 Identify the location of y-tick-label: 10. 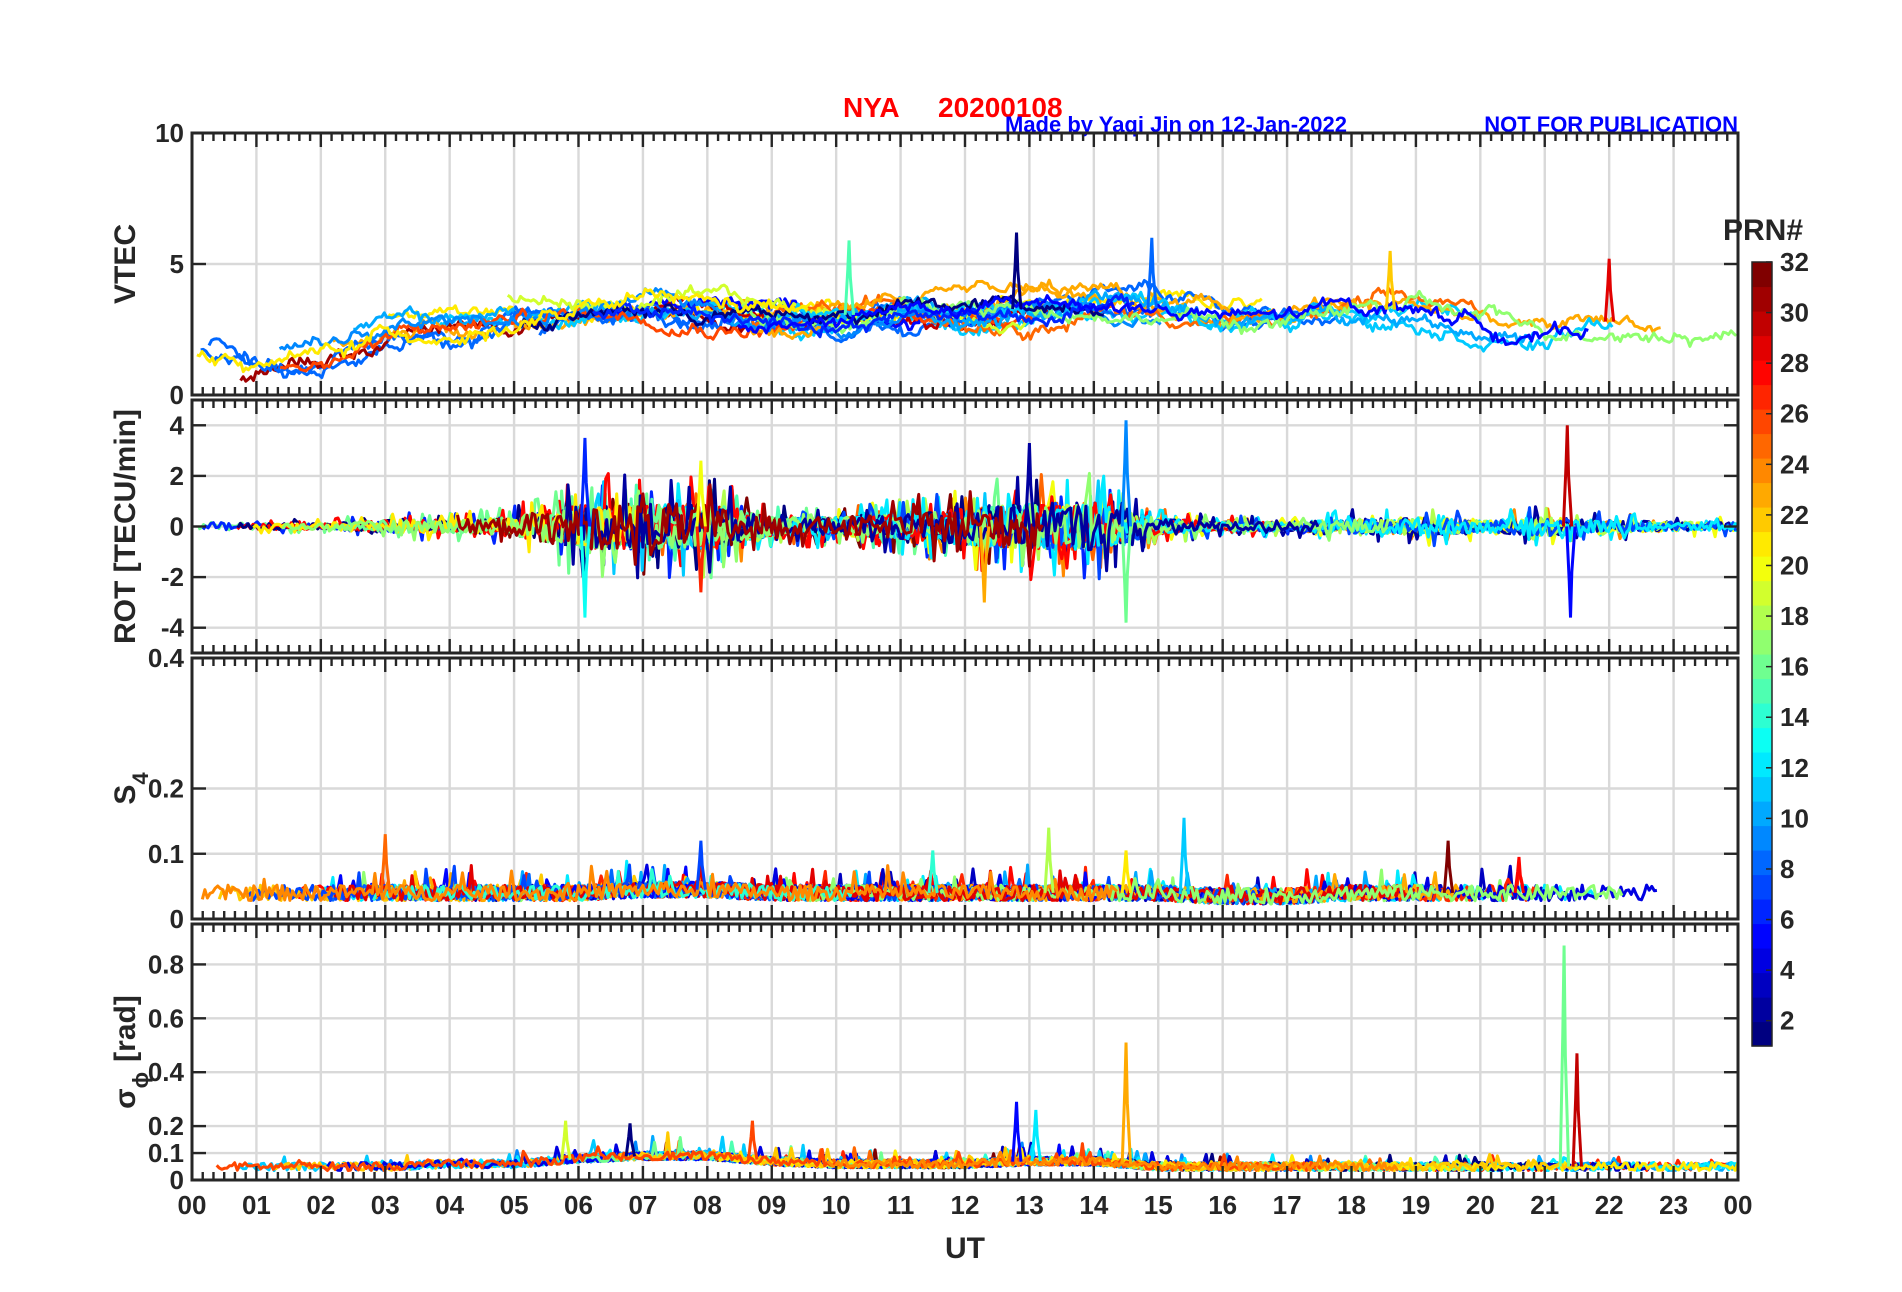
(169, 133).